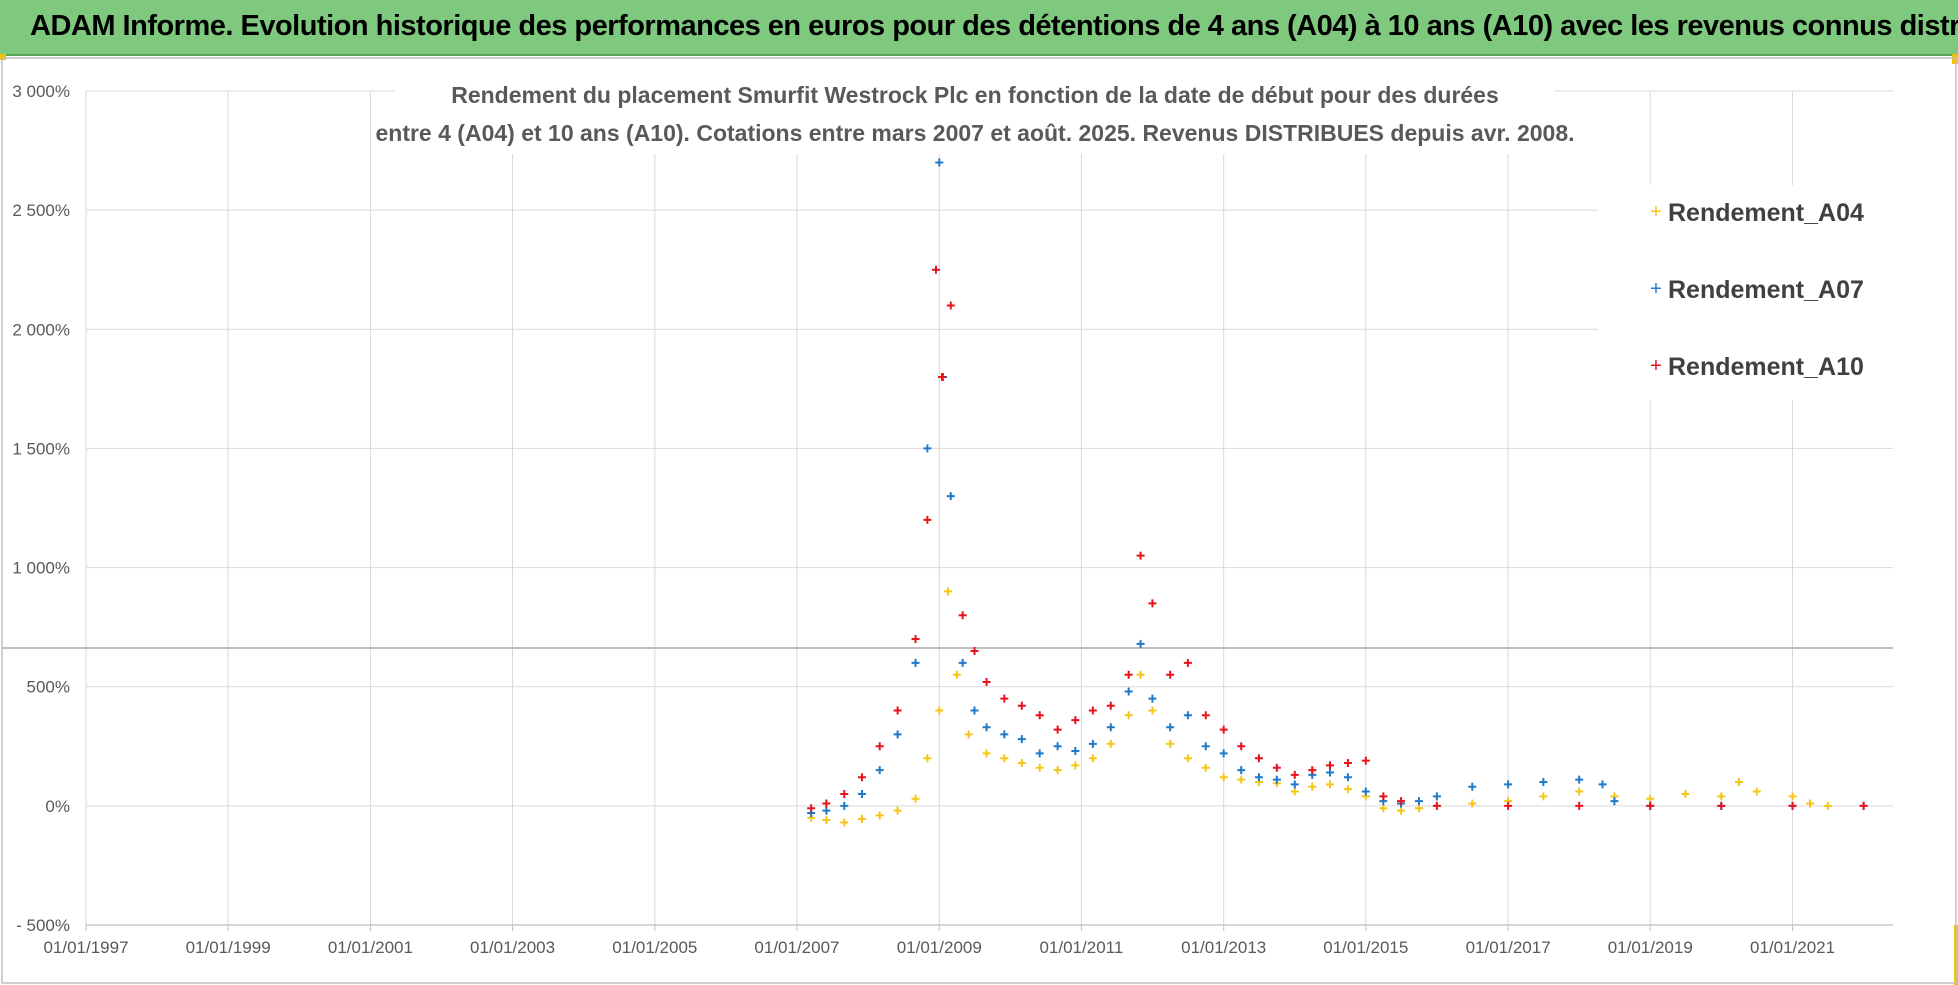  I want to click on x-tick-label: 01/01/2001, so click(370, 947).